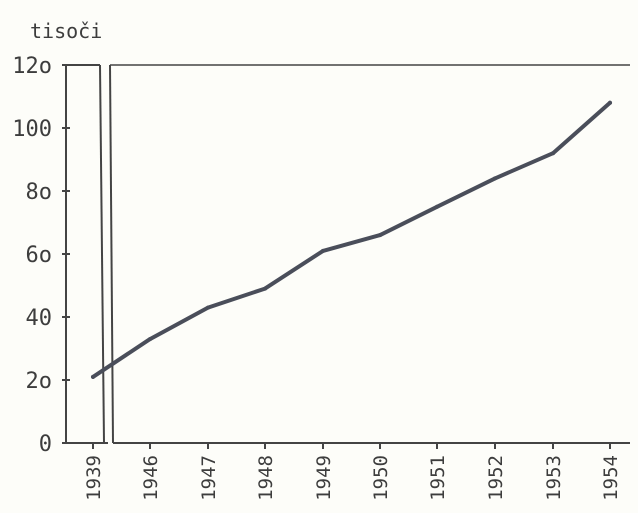 The width and height of the screenshot is (638, 513). I want to click on x-tick-label: 1949, so click(324, 478).